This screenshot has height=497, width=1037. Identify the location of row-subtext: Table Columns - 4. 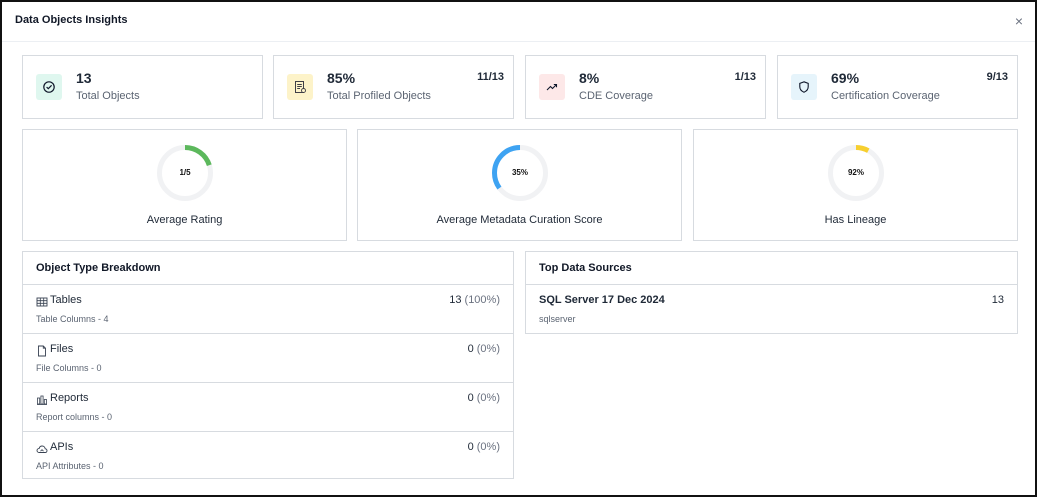
(72, 319).